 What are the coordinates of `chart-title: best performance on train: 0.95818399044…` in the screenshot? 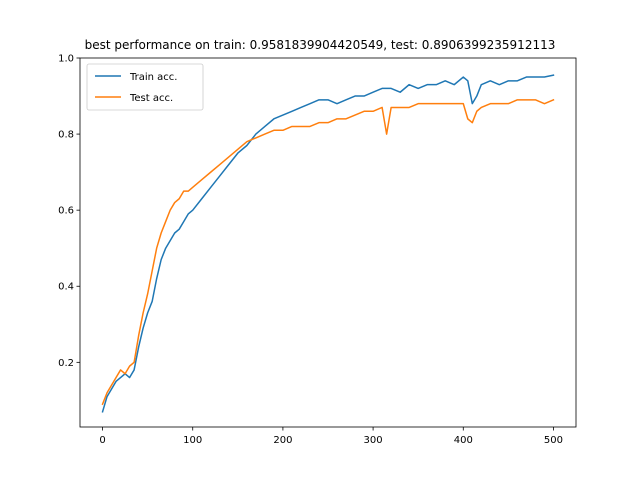 It's located at (320, 45).